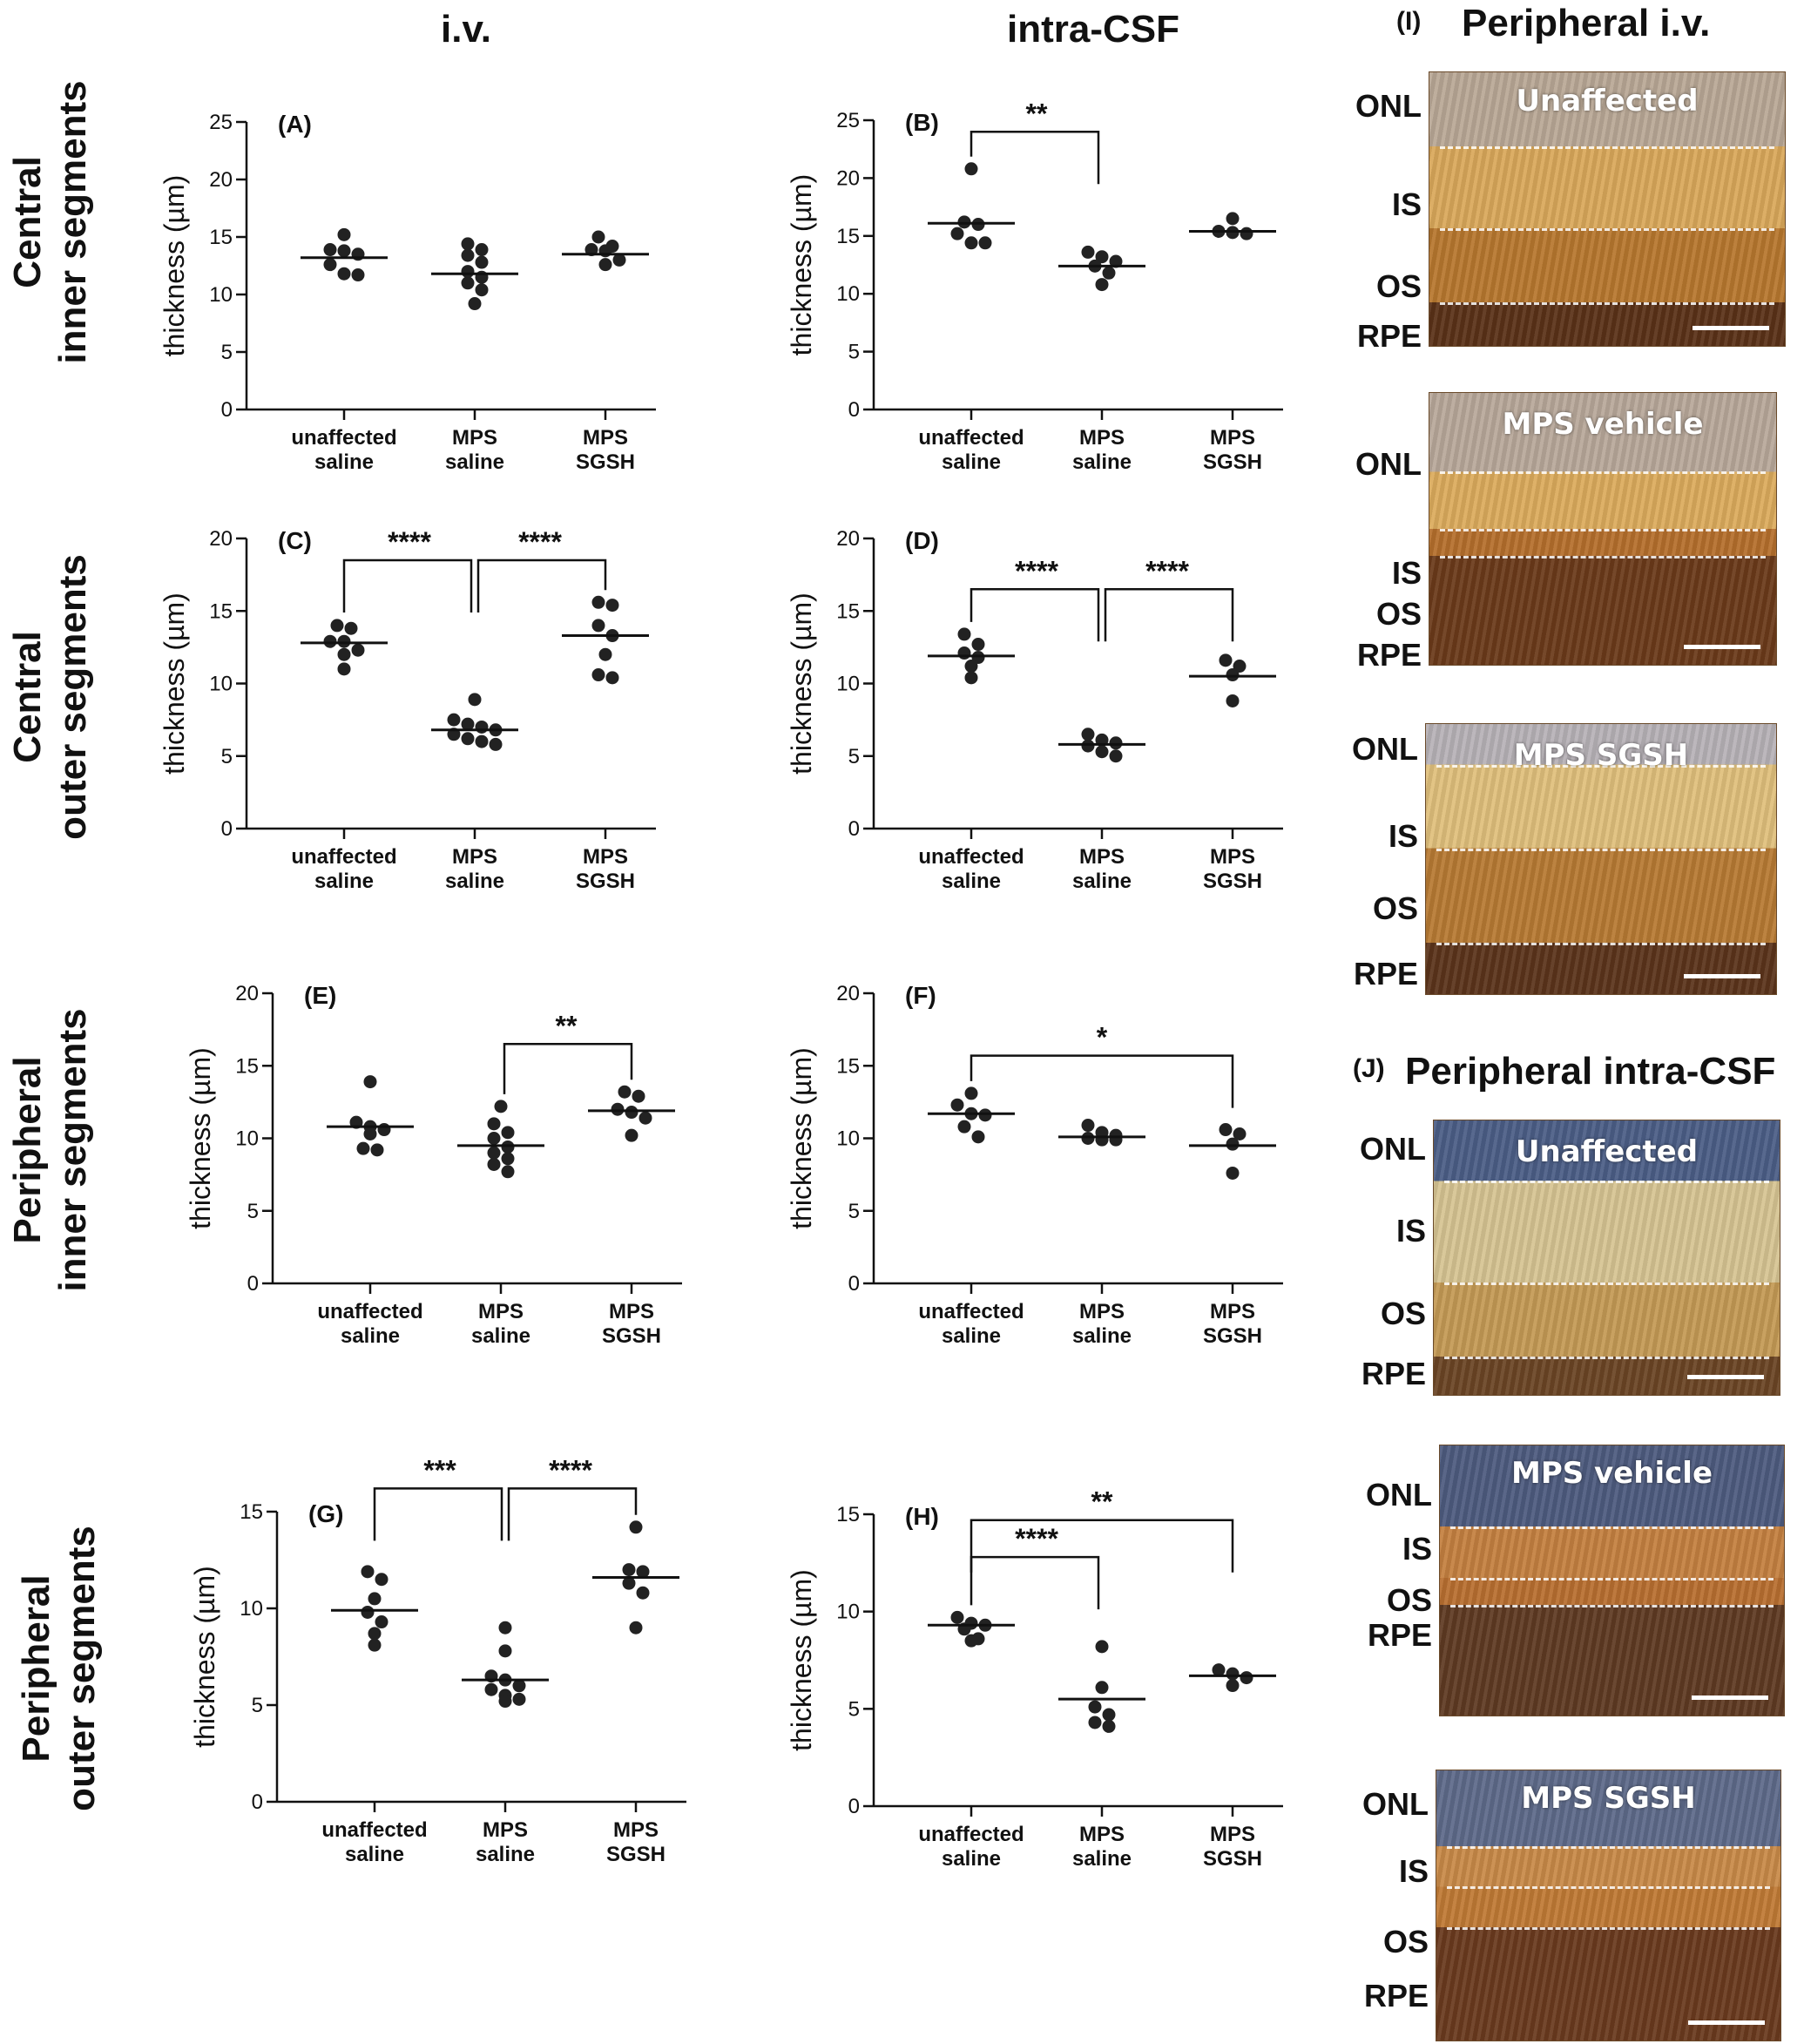 The height and width of the screenshot is (2044, 1804). I want to click on row-title-4-line-2: outer segments, so click(81, 1668).